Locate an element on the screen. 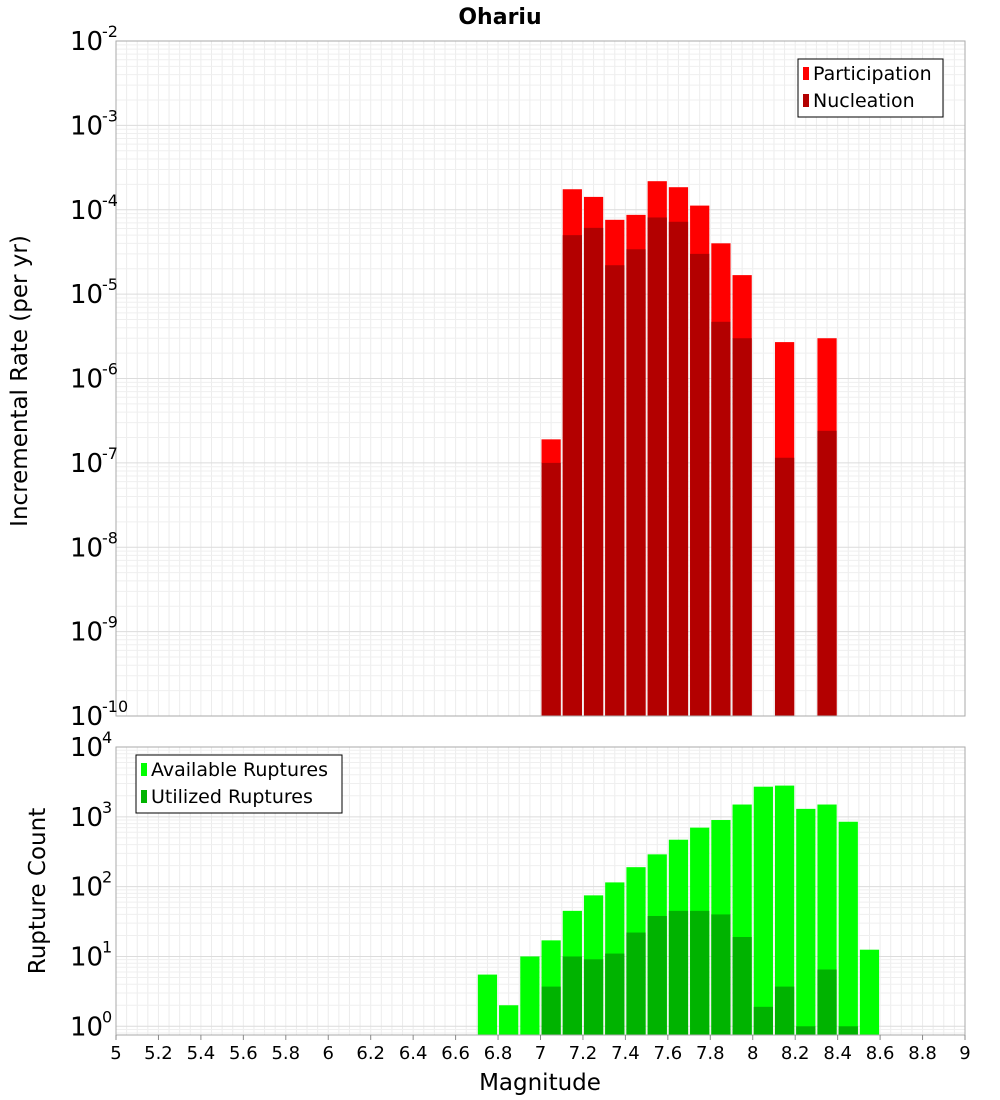 This screenshot has height=1100, width=1000. rate-y-tick-exponent: -7 is located at coordinates (110, 453).